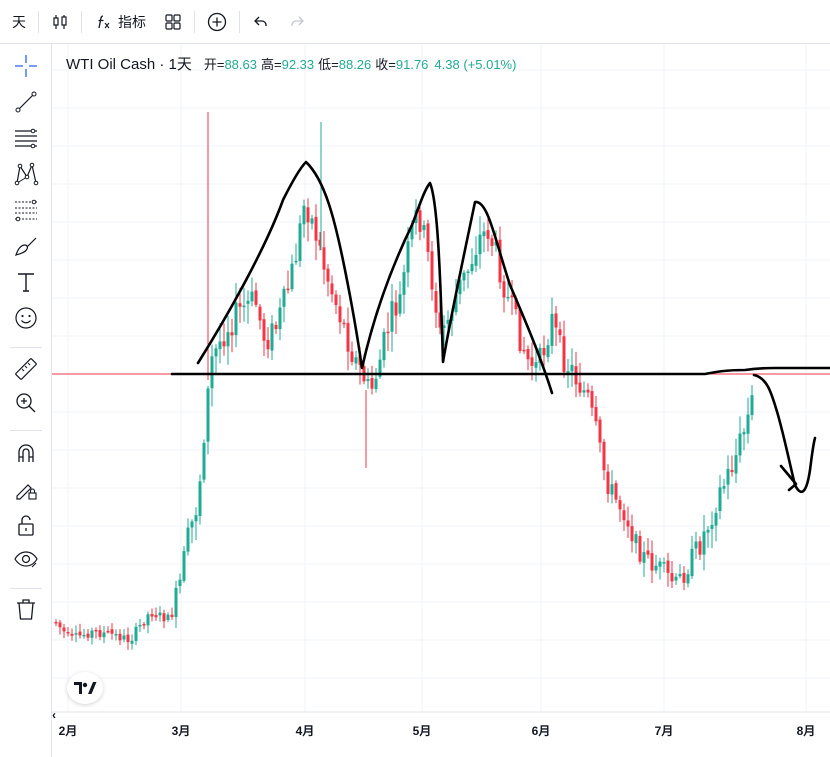 This screenshot has width=830, height=757. Describe the element at coordinates (26, 248) in the screenshot. I see `brush-button` at that location.